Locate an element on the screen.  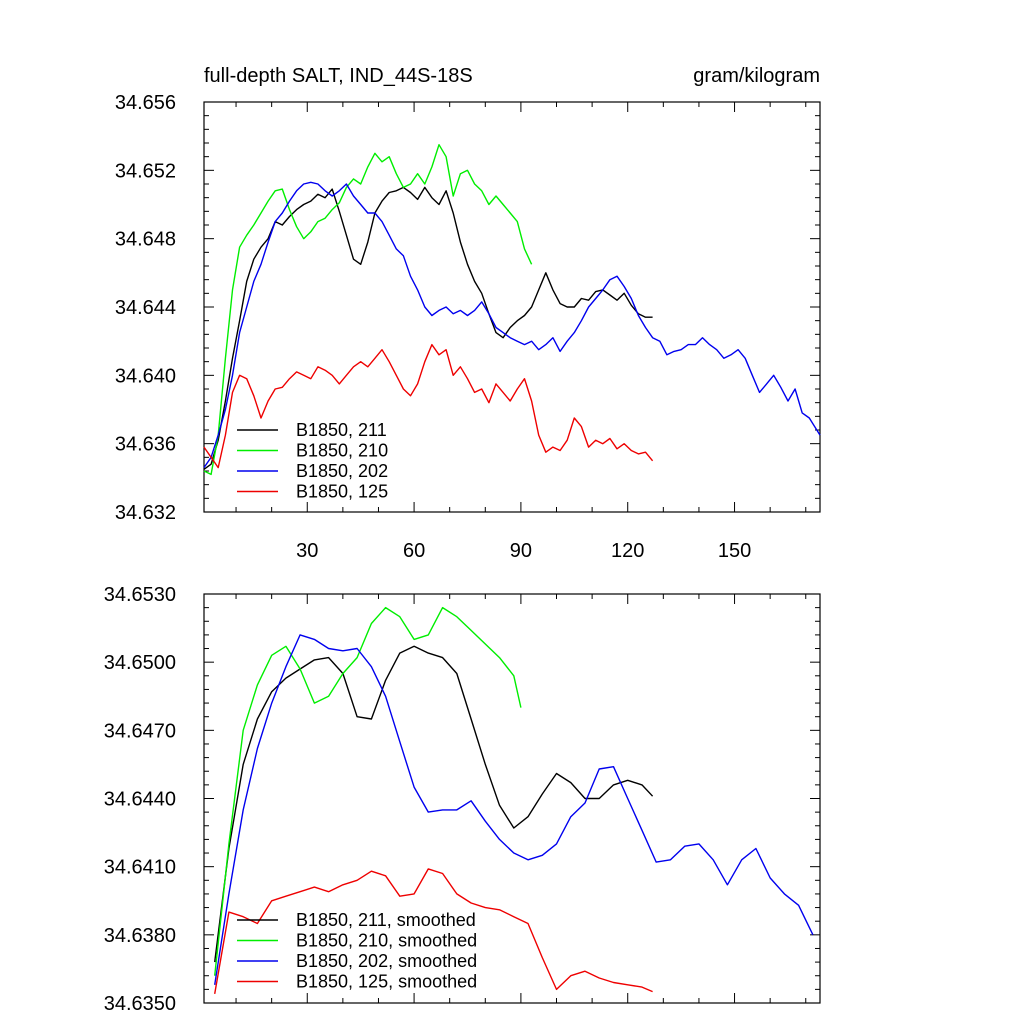
x-tick-label: 150 is located at coordinates (734, 551).